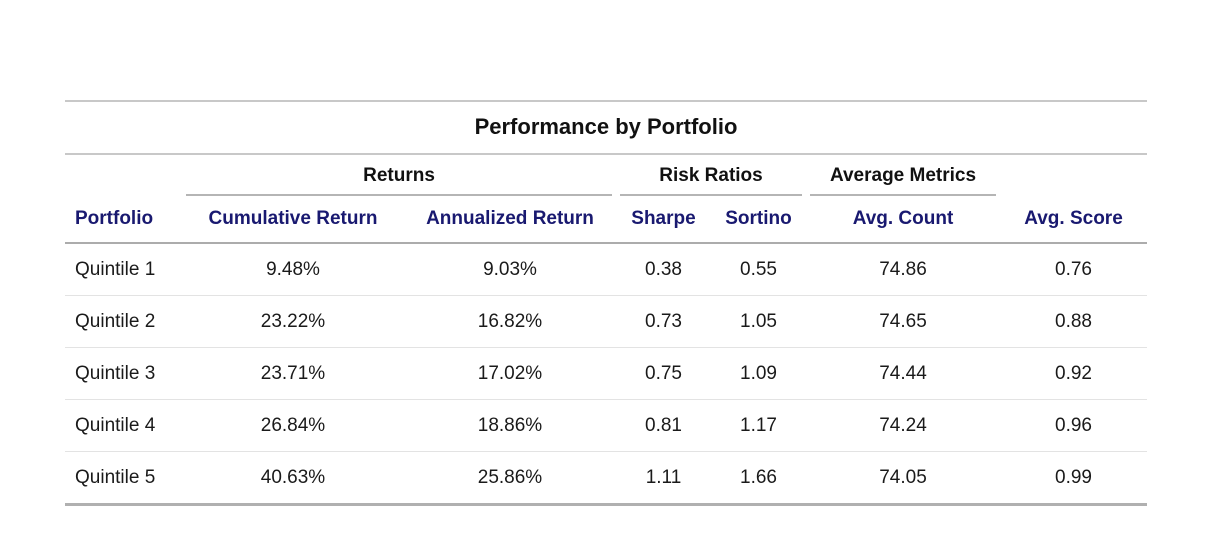  I want to click on column-header-sharpe: Sharpe, so click(663, 220).